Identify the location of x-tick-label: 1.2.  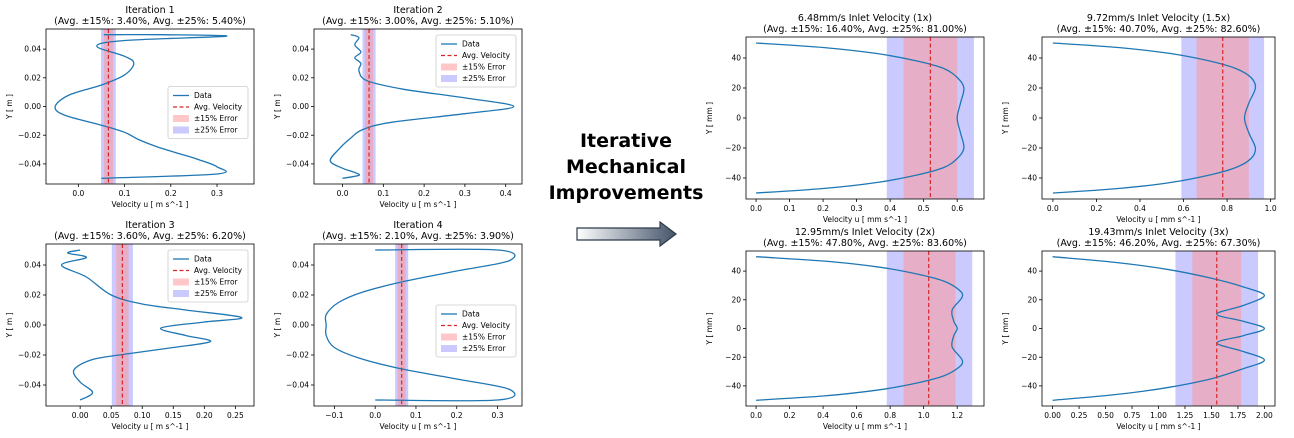
(957, 415).